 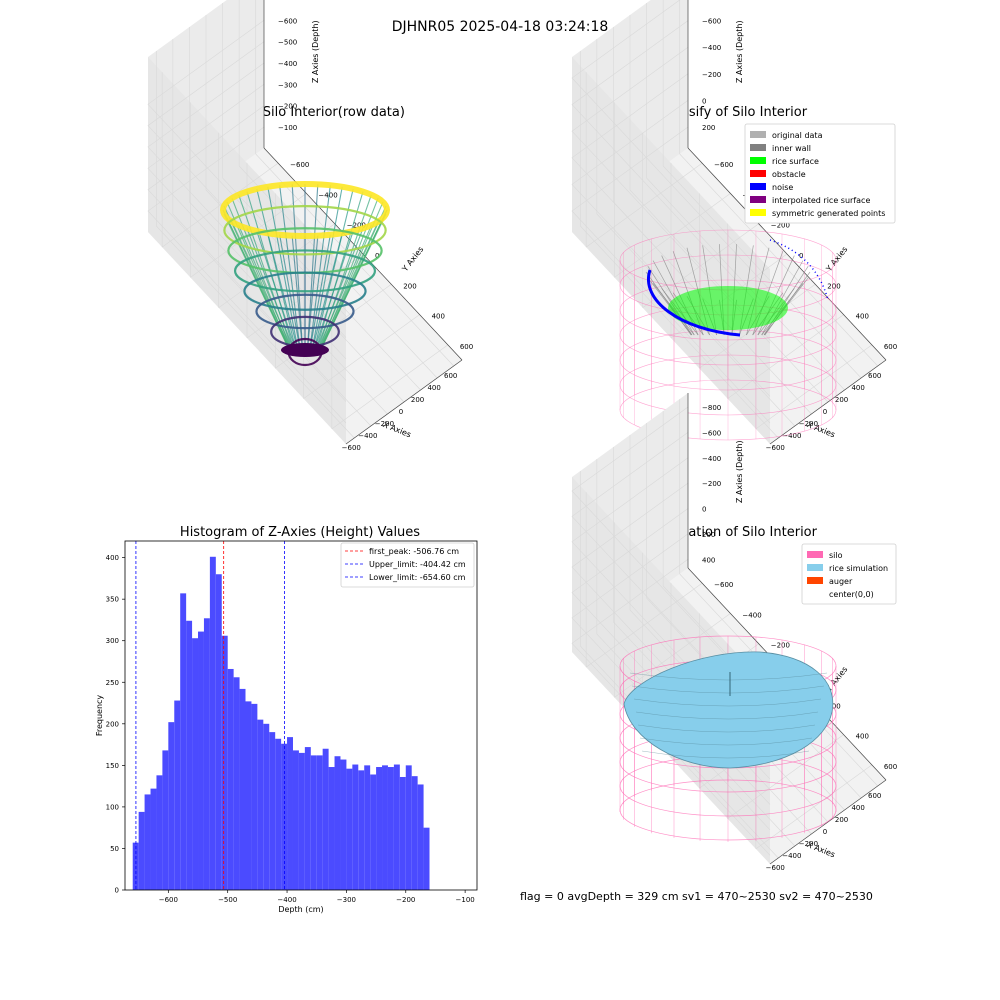 What do you see at coordinates (728, 710) in the screenshot?
I see `rice-simulation-surface` at bounding box center [728, 710].